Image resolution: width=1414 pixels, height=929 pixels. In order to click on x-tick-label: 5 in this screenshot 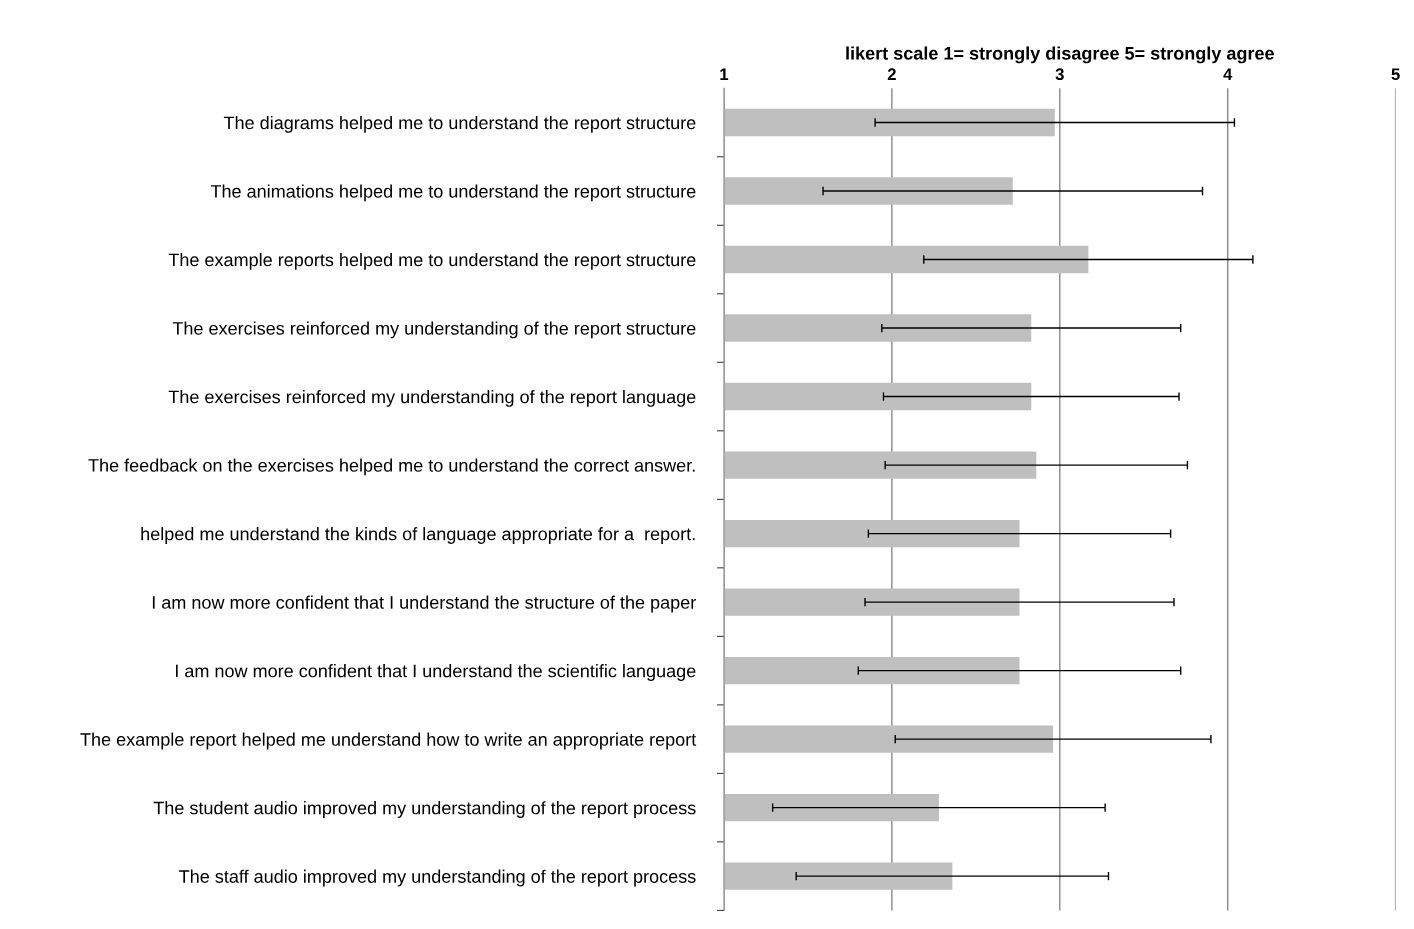, I will do `click(1395, 74)`.